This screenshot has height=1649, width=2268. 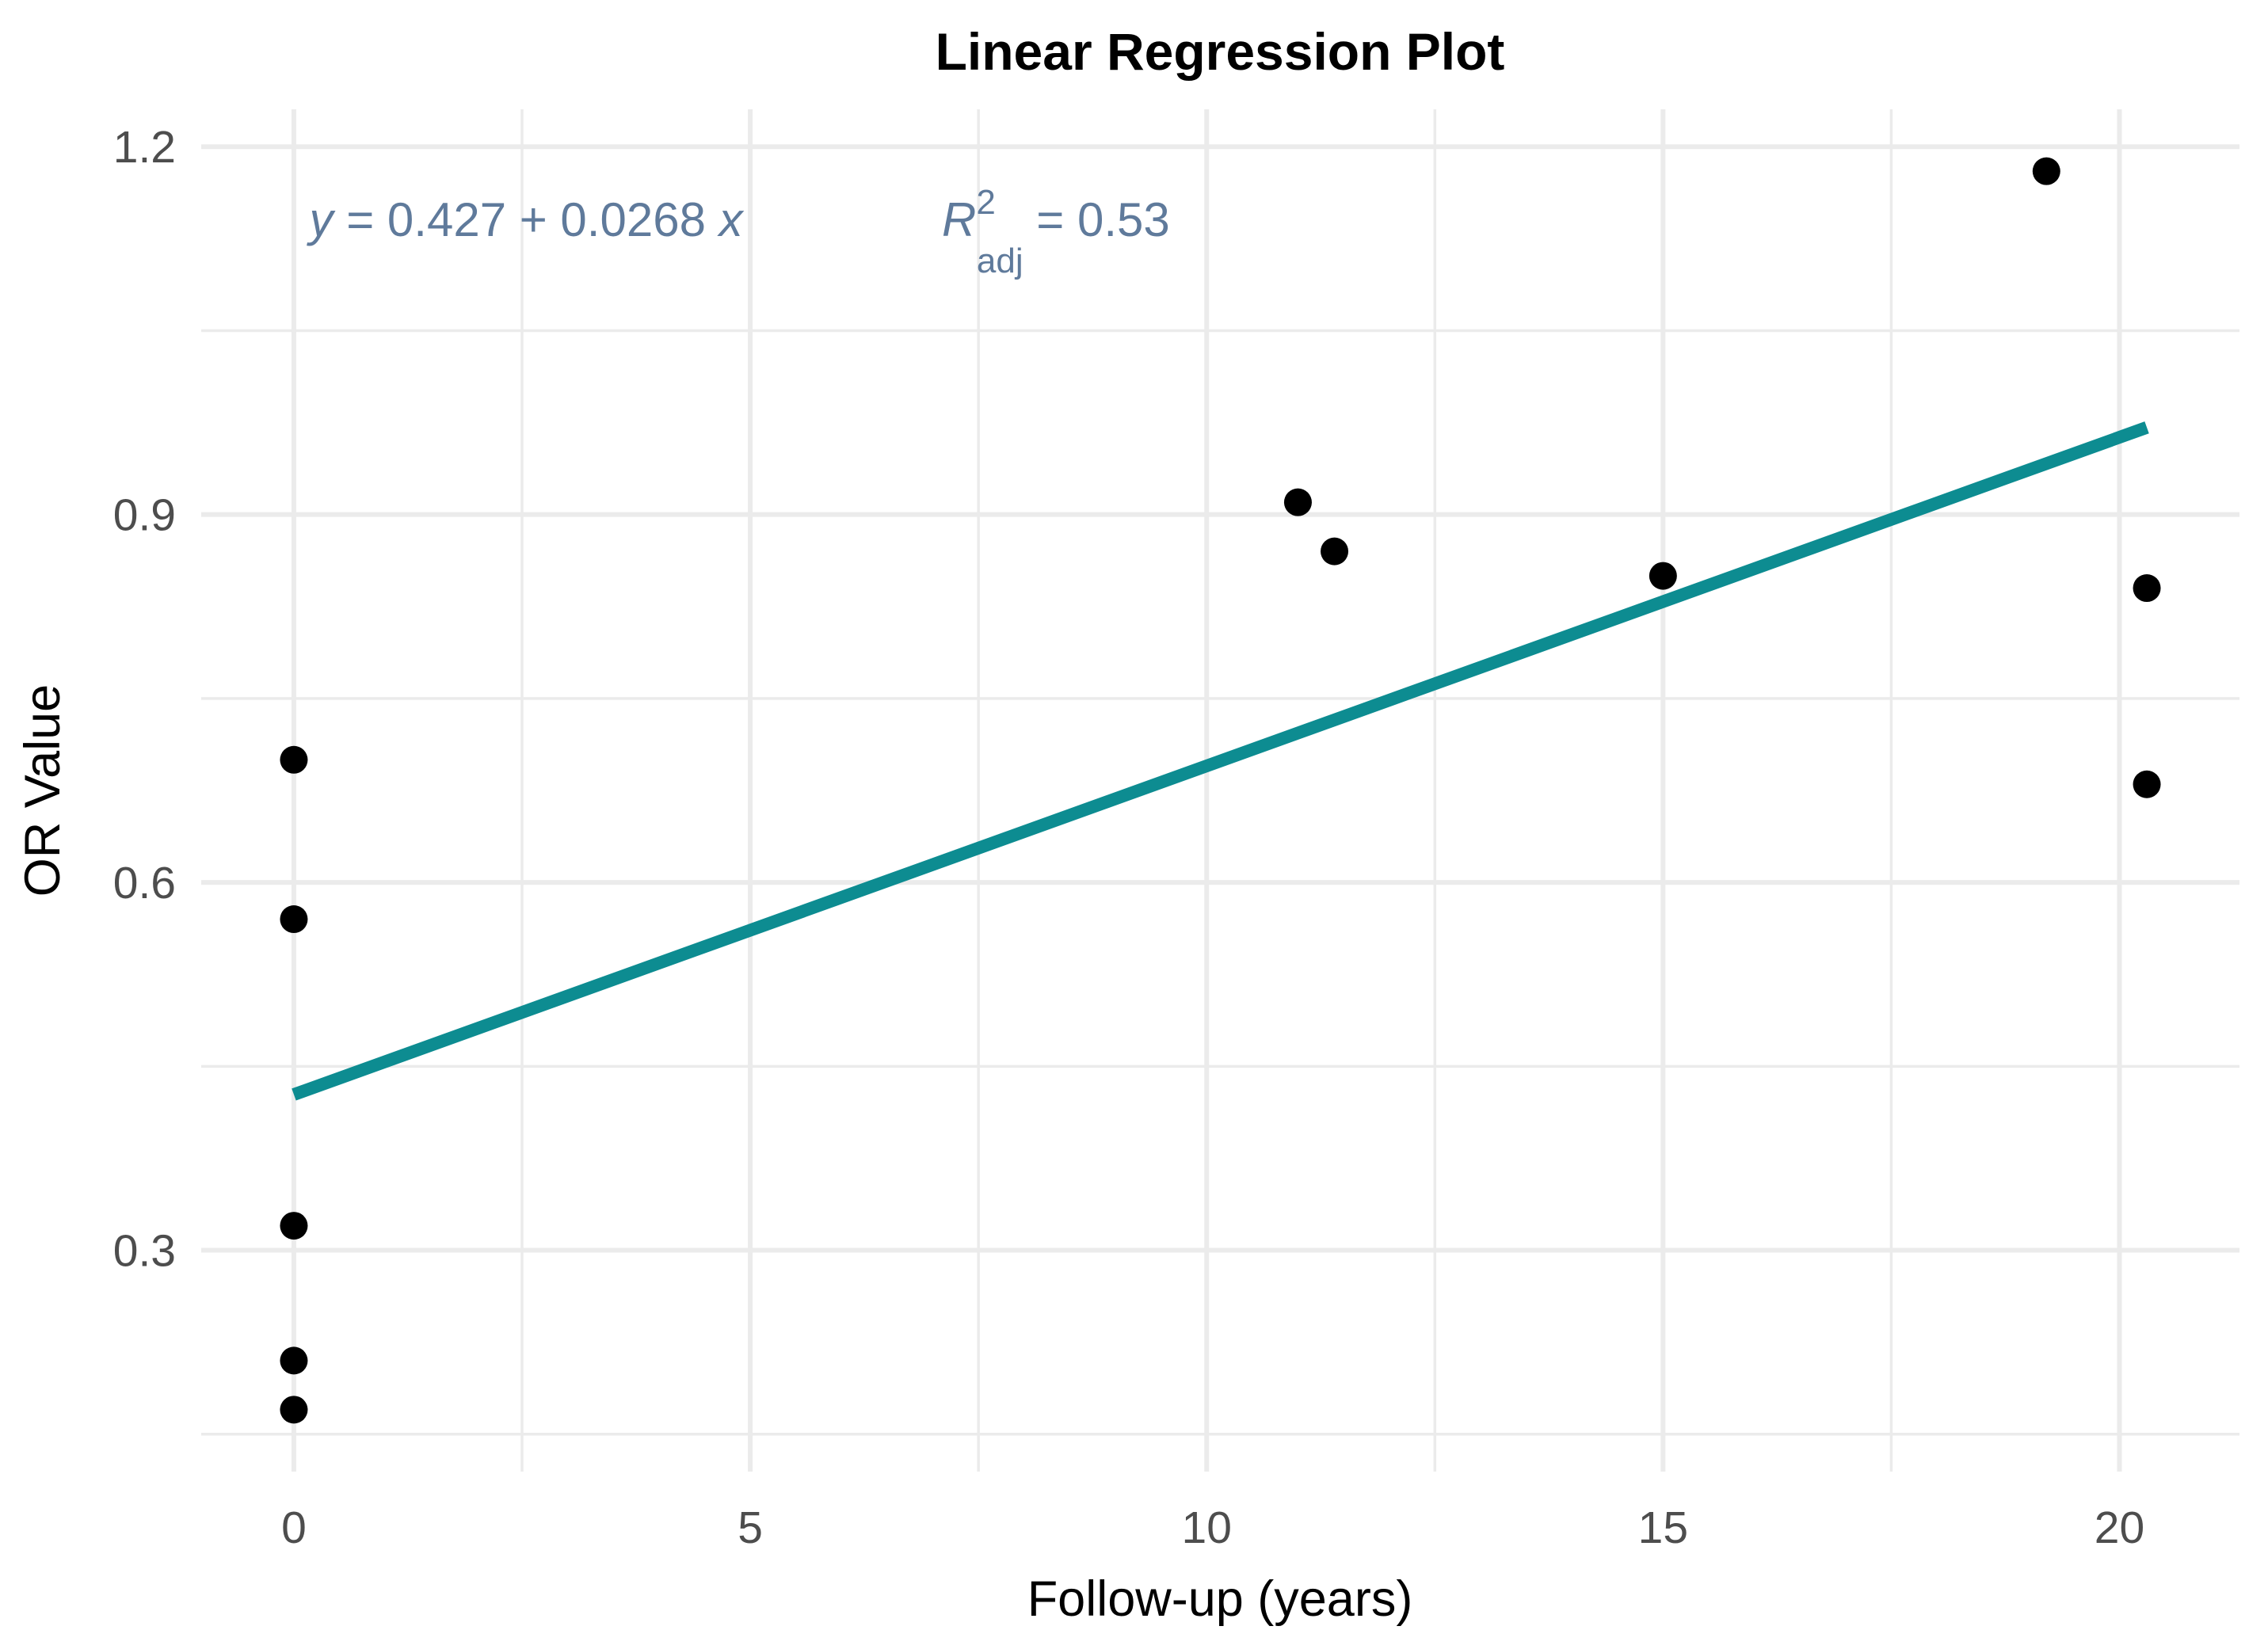 What do you see at coordinates (1220, 51) in the screenshot?
I see `chart-title: Linear Regression Plot` at bounding box center [1220, 51].